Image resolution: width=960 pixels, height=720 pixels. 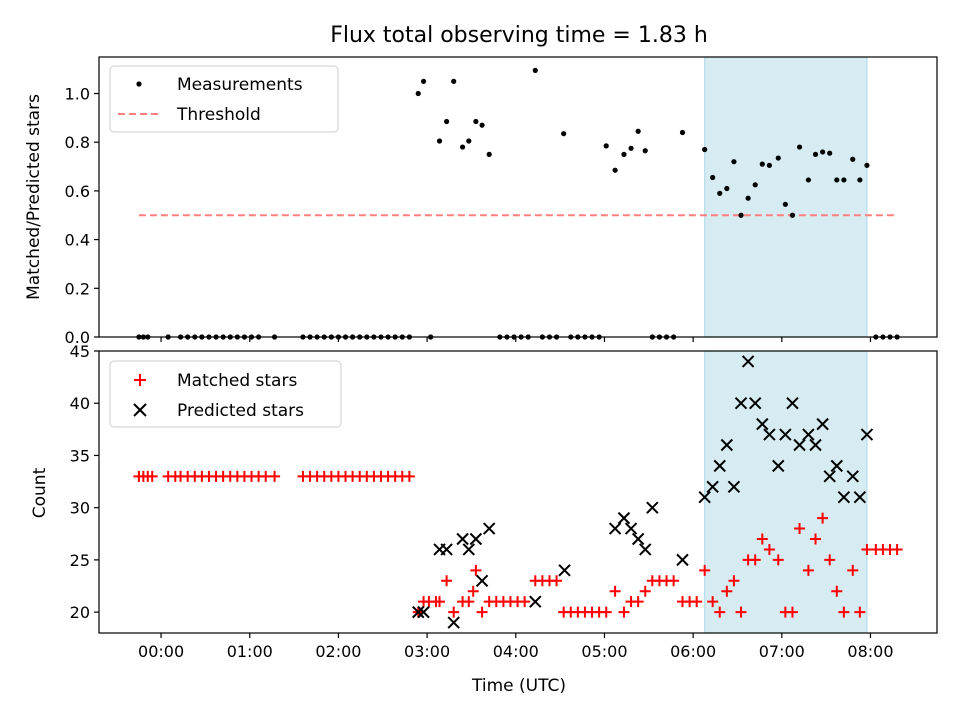 What do you see at coordinates (80, 612) in the screenshot?
I see `bottom-ytick-label: 20` at bounding box center [80, 612].